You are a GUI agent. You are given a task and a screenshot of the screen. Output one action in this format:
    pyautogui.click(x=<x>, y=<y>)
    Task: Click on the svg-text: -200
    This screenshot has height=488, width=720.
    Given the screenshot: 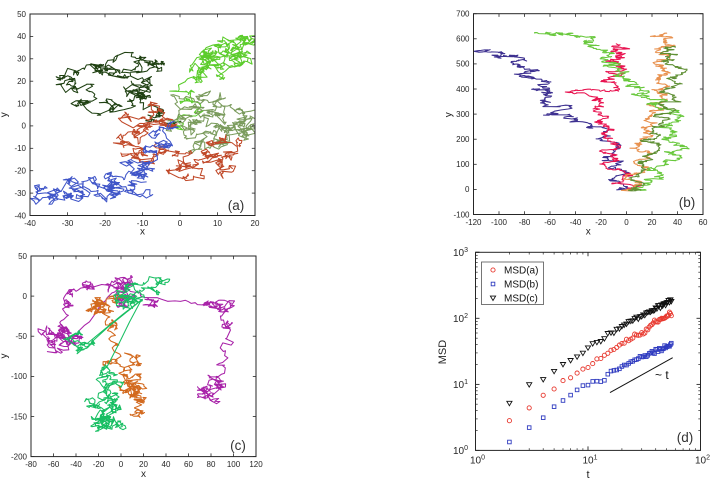 What is the action you would take?
    pyautogui.click(x=19, y=456)
    